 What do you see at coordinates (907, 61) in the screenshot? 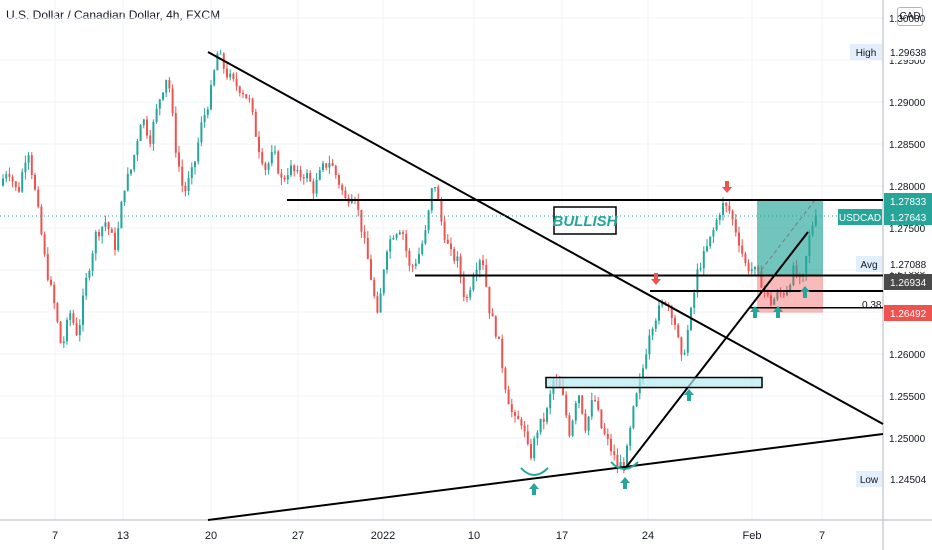
I see `y-tick-label: 1.29500` at bounding box center [907, 61].